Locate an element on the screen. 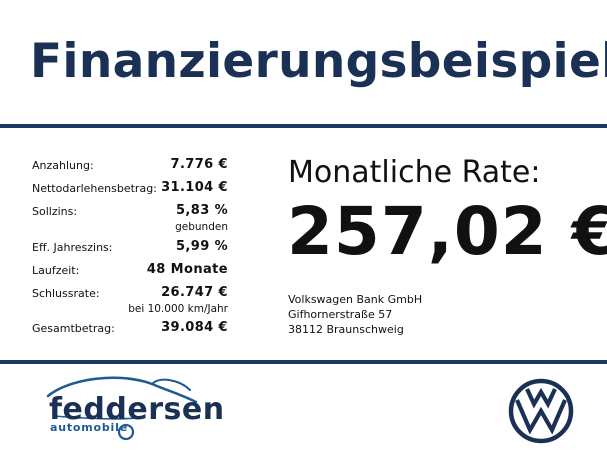 The height and width of the screenshot is (455, 607). dealer-subtitle: automobile is located at coordinates (89, 427).